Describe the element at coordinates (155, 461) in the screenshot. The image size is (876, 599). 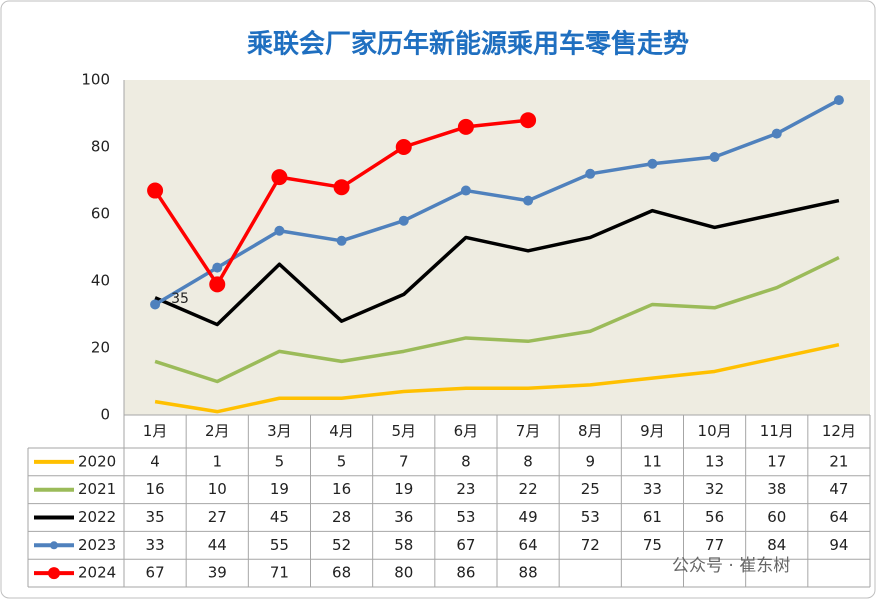
I see `table-value: 4` at that location.